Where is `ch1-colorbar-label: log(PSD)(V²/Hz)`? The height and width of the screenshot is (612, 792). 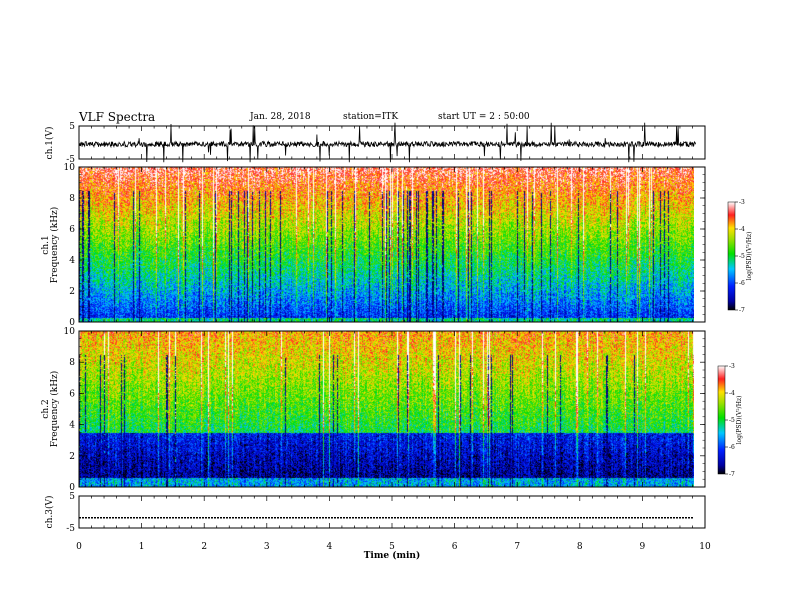 ch1-colorbar-label: log(PSD)(V²/Hz) is located at coordinates (749, 256).